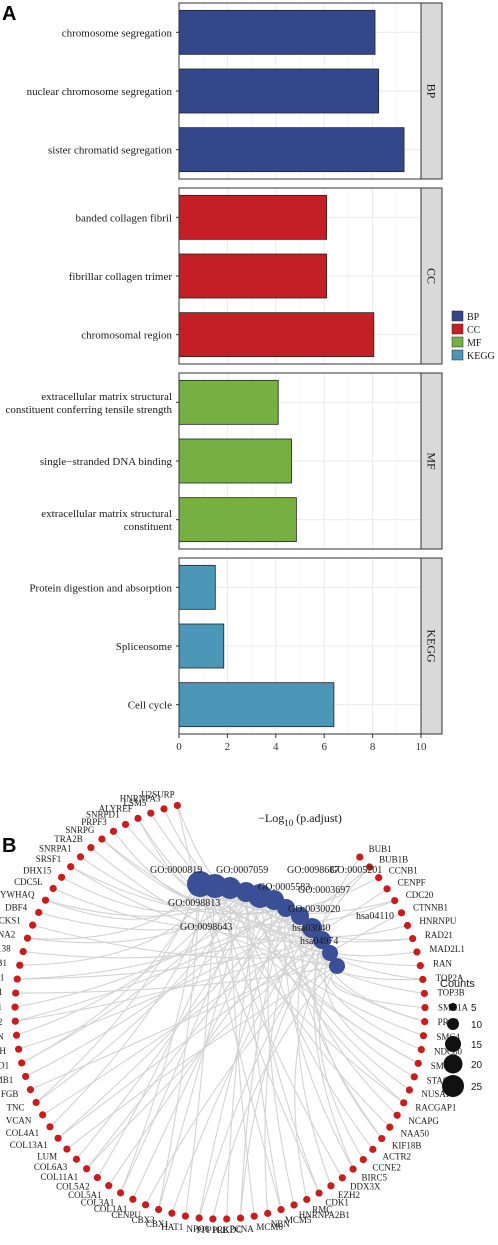 The width and height of the screenshot is (498, 1245). Describe the element at coordinates (28, 882) in the screenshot. I see `gene-label: CDC5L` at that location.